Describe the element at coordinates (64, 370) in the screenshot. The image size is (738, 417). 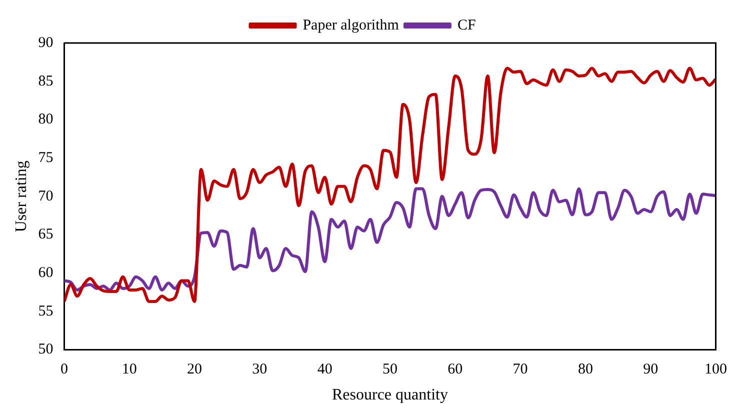
I see `x-tick-label: 0` at that location.